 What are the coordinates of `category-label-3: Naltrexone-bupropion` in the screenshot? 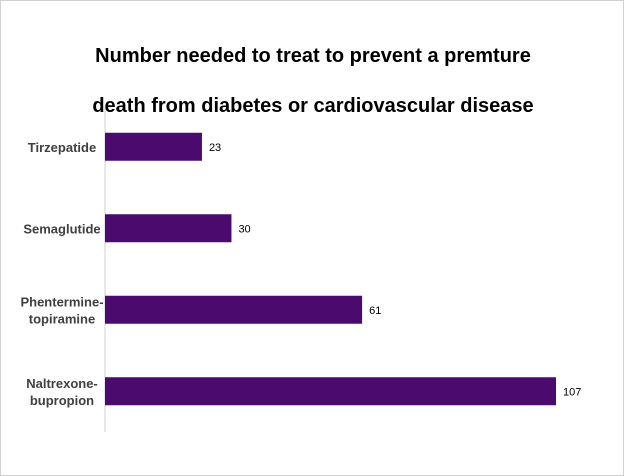 It's located at (62, 392).